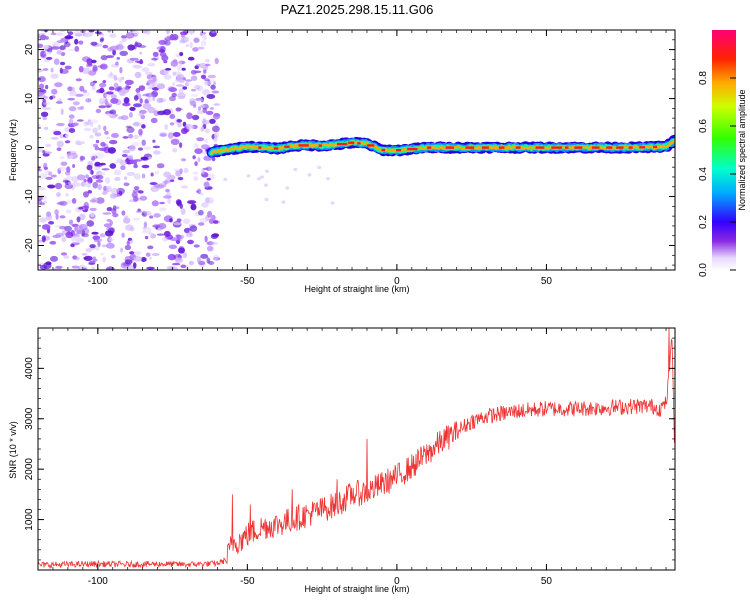  What do you see at coordinates (29, 519) in the screenshot?
I see `y-tick-label: 1000` at bounding box center [29, 519].